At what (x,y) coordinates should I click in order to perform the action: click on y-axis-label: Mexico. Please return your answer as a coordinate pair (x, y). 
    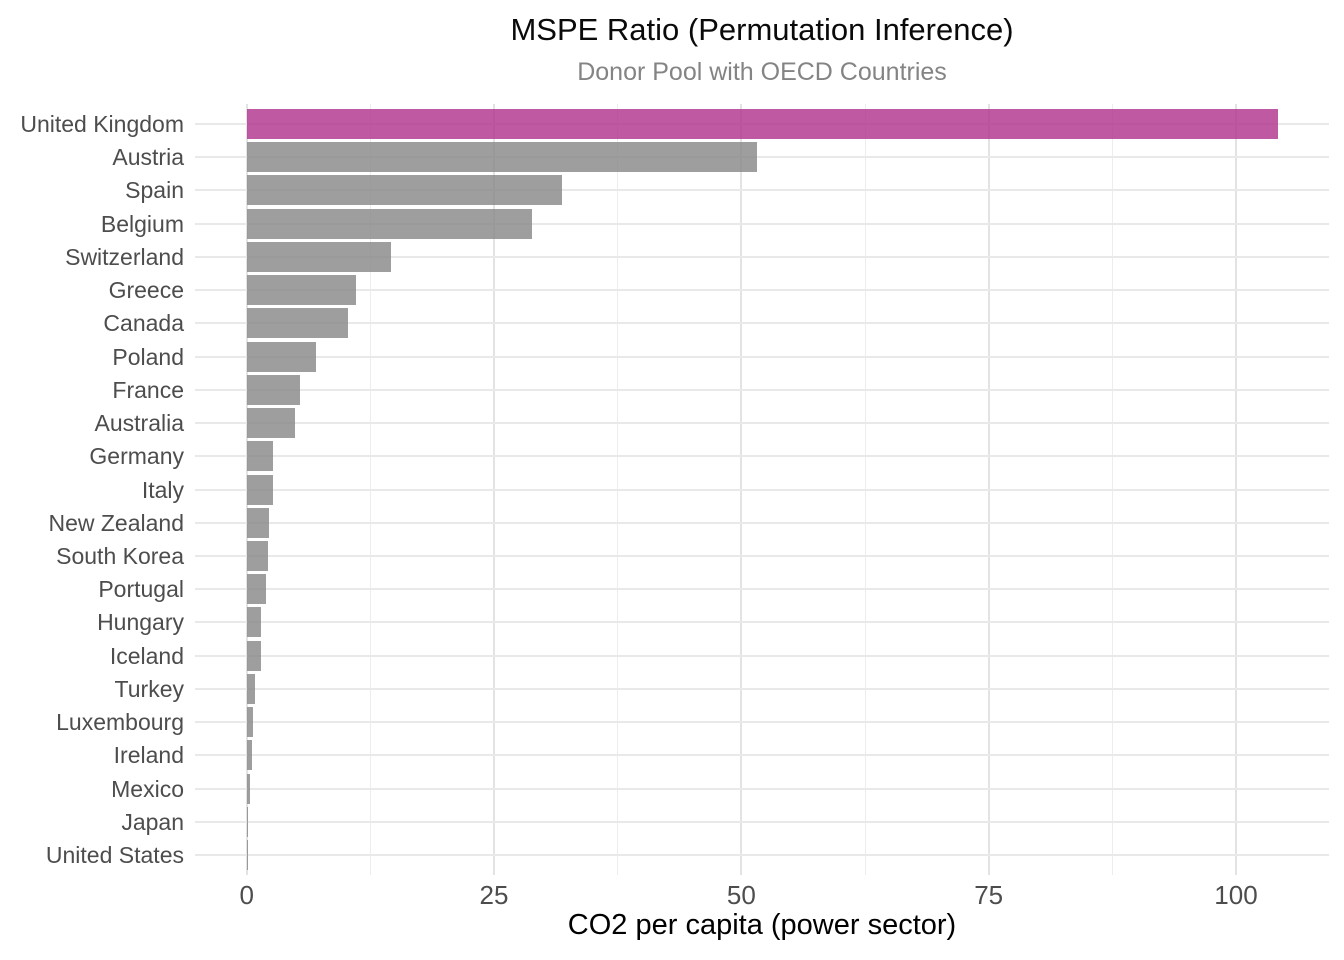
    Looking at the image, I should click on (147, 788).